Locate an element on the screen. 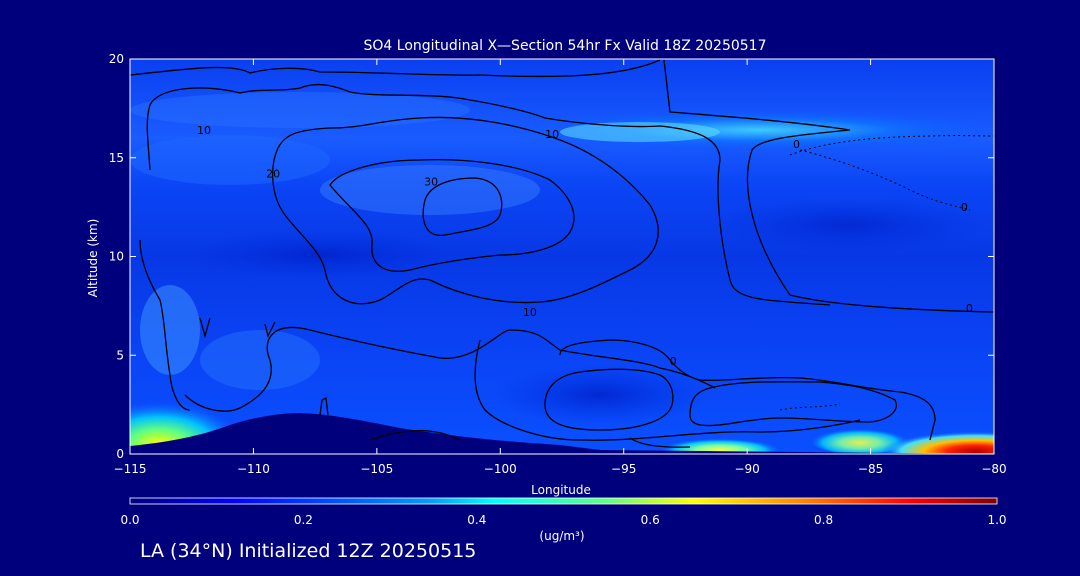  contour-label: 20 is located at coordinates (273, 174).